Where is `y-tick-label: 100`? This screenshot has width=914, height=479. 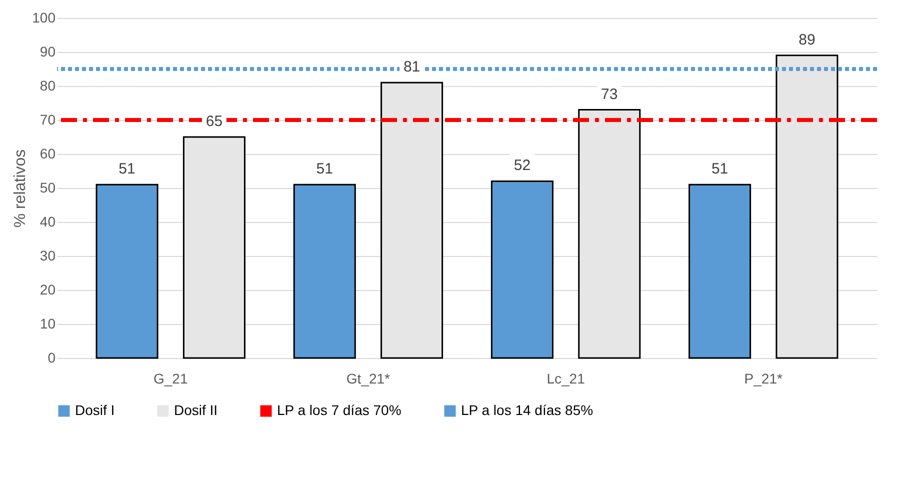
y-tick-label: 100 is located at coordinates (44, 18).